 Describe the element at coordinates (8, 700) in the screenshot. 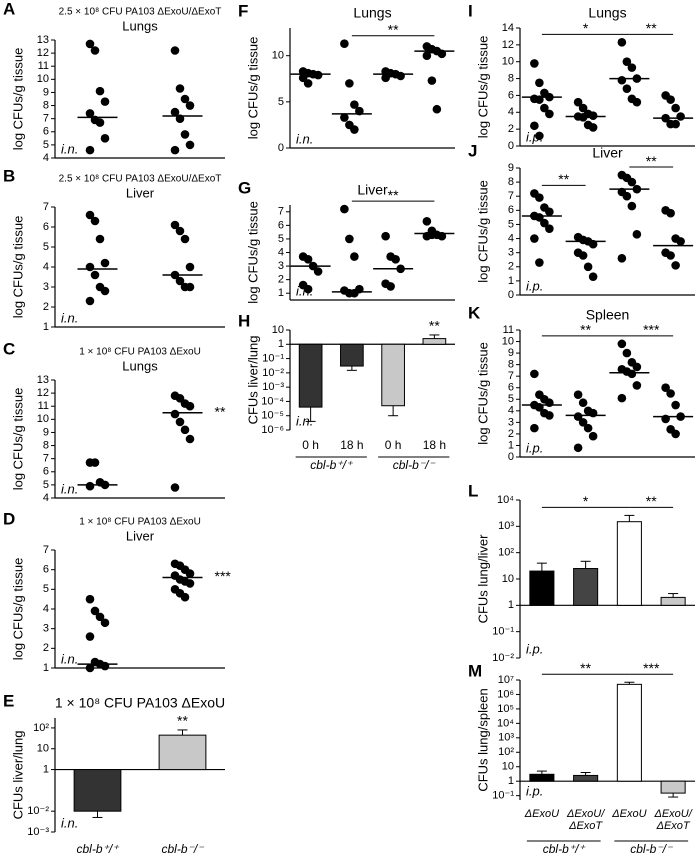

I see `panel-letter: E` at that location.